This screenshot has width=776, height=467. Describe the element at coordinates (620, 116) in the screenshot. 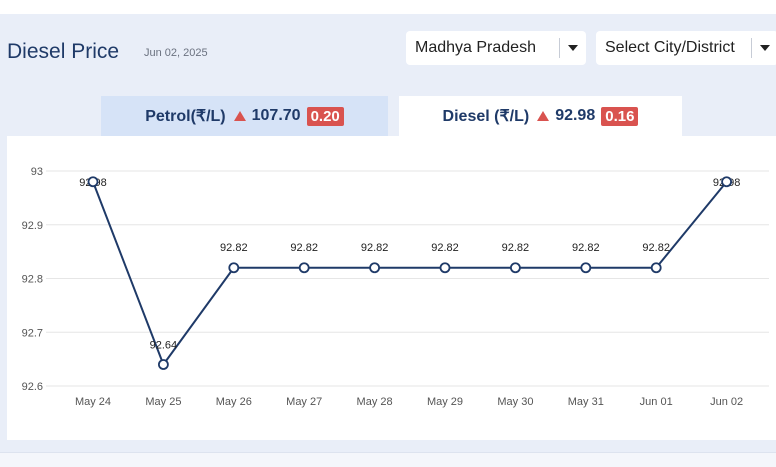

I see `tab-diesel-change-badge: 0.16` at that location.